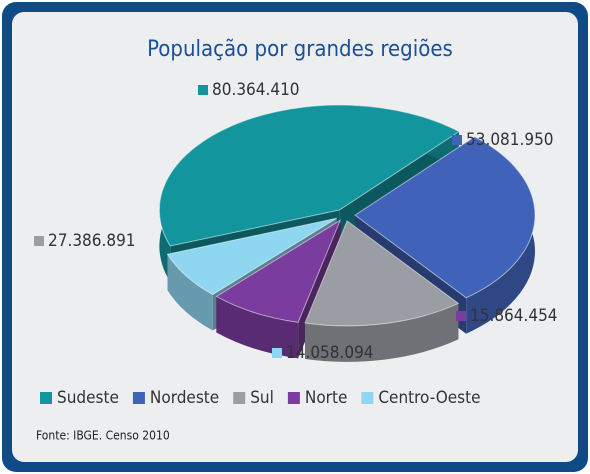 This screenshot has width=590, height=474. Describe the element at coordinates (510, 140) in the screenshot. I see `value-label: 53.081.950` at that location.